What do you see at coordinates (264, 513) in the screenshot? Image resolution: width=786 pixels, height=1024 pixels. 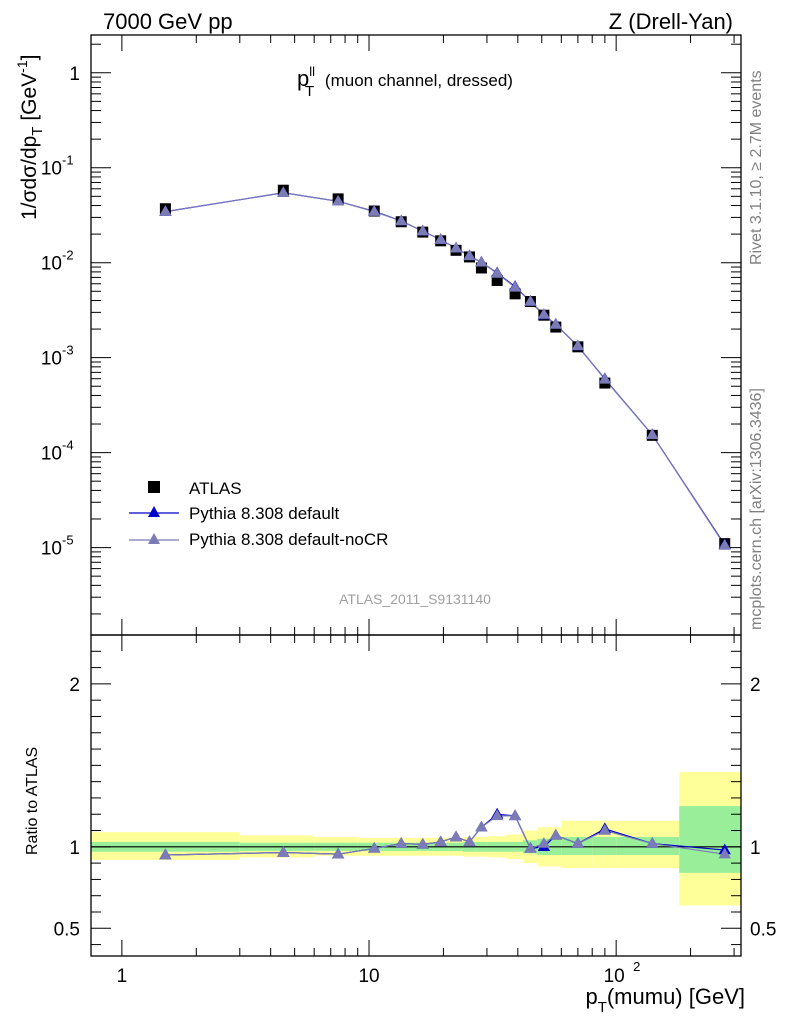 I see `legend-label-pythia-default: Pythia 8.308 default` at bounding box center [264, 513].